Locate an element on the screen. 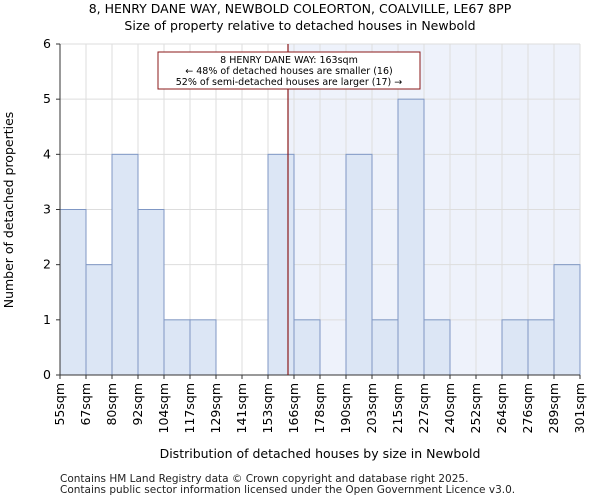 The image size is (600, 500). x-tick-label: 301sqm is located at coordinates (579, 408).